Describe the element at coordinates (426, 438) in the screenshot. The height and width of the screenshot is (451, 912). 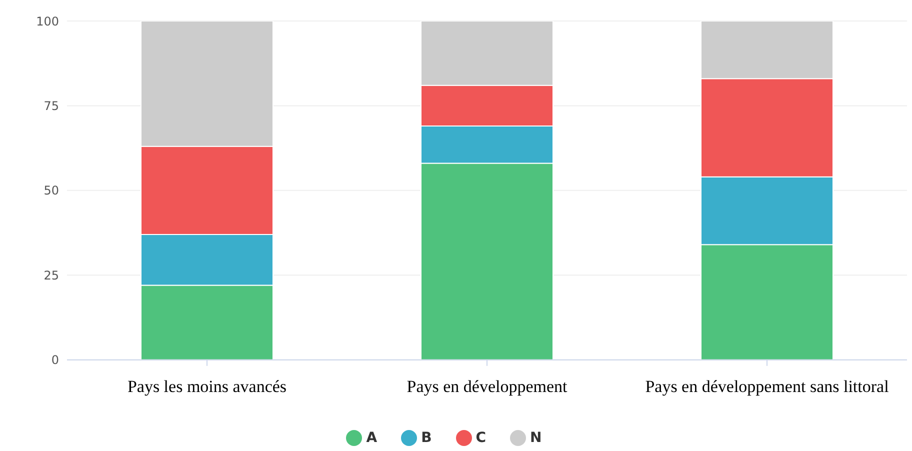
I see `legend-label: B` at that location.